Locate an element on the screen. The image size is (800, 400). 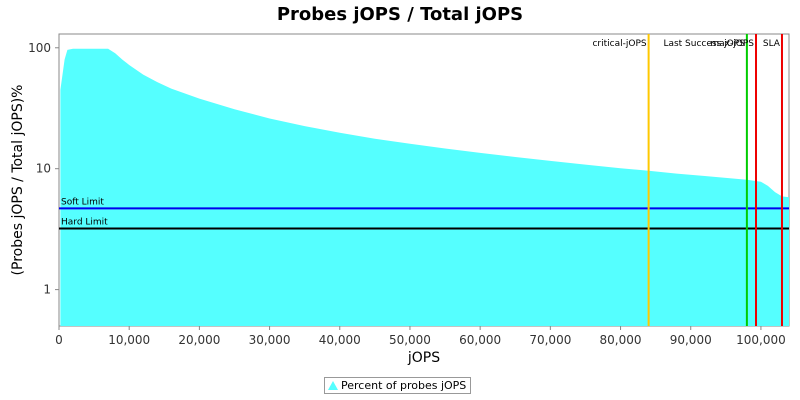
legend: Percent of probes jOPS is located at coordinates (398, 385).